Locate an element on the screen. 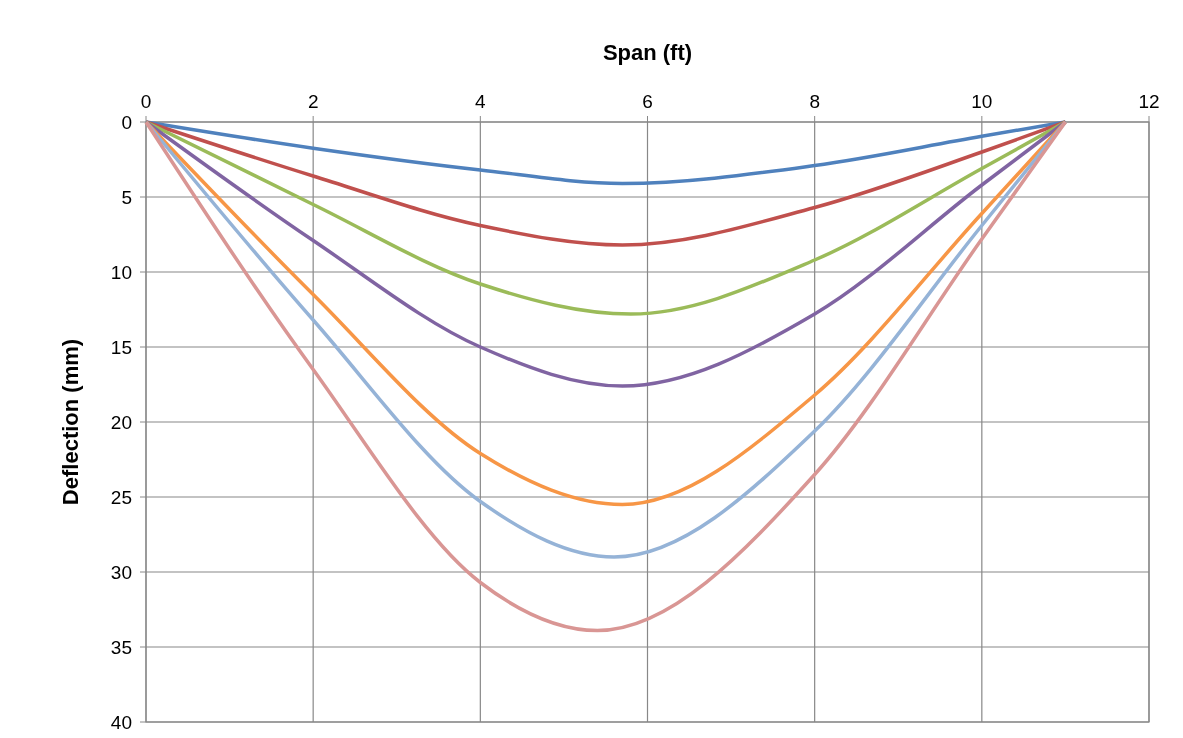  x-axis-title: Span (ft) is located at coordinates (647, 52).